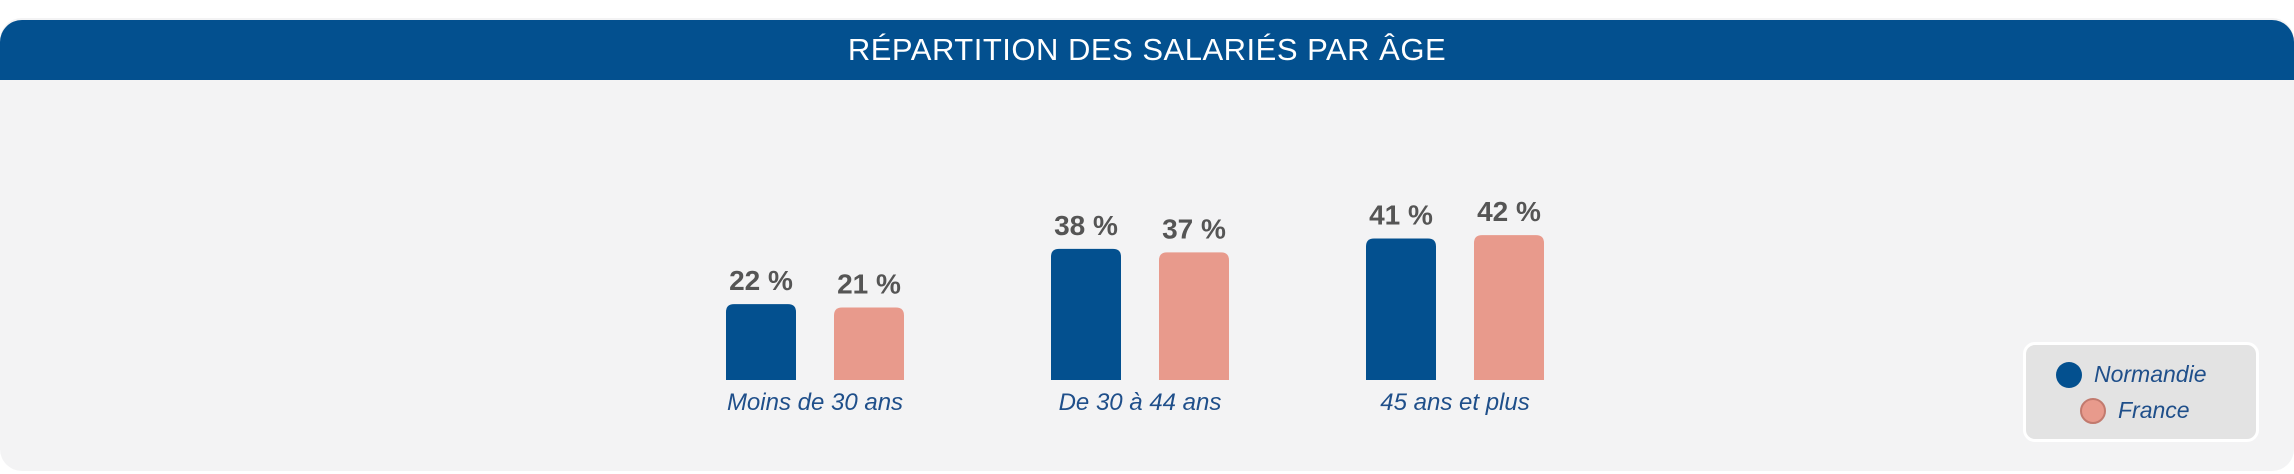 The image size is (2294, 474). What do you see at coordinates (1509, 211) in the screenshot?
I see `value-label-france-45-ans-et-plus: 42 %` at bounding box center [1509, 211].